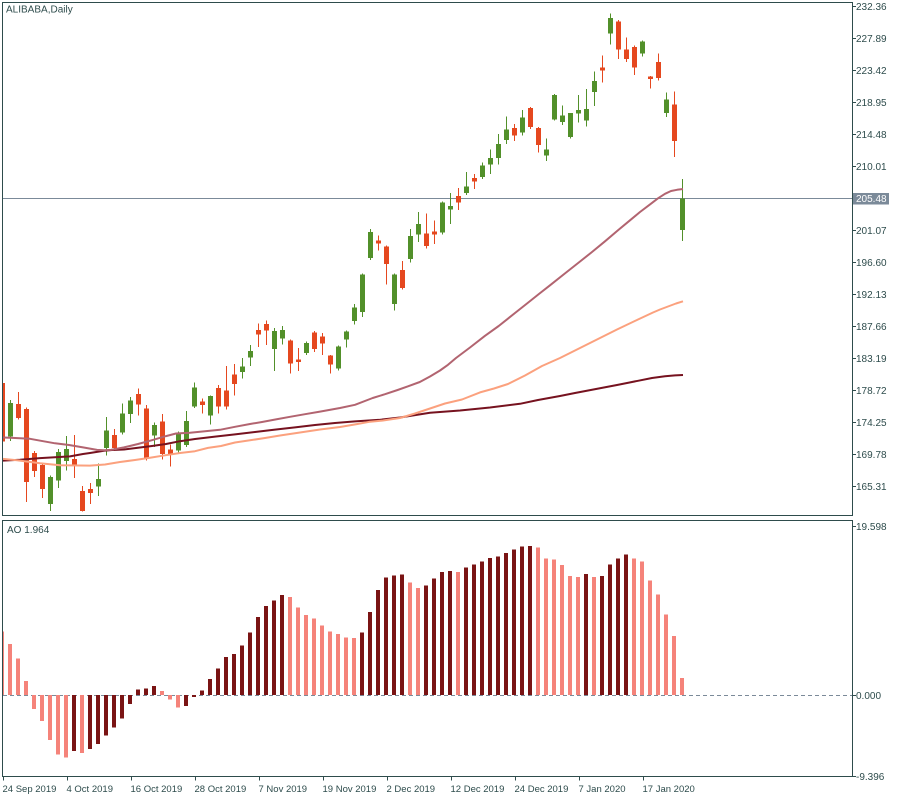  I want to click on svg-text: 24 Sep 2019, so click(30, 789).